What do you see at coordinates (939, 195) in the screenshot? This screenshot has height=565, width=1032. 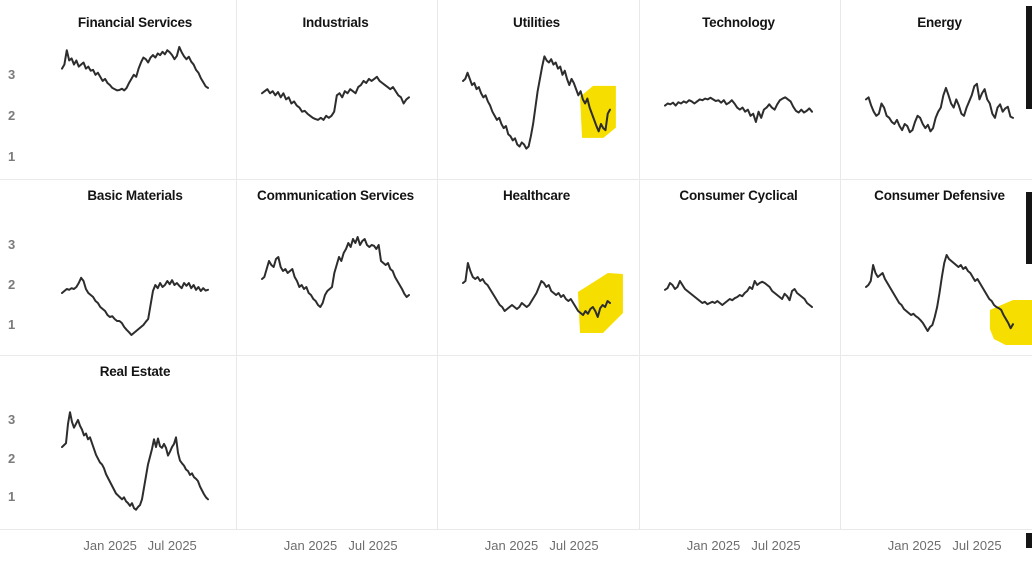 I see `panel-title: Consumer Defensive` at bounding box center [939, 195].